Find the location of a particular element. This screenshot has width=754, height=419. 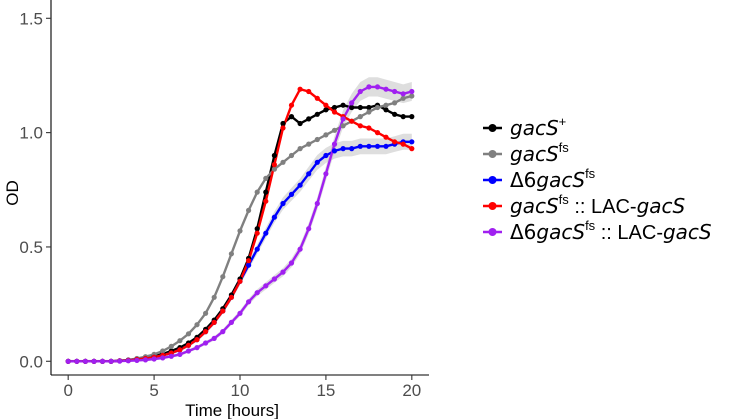

y-tick-label: 0.5 is located at coordinates (31, 247).